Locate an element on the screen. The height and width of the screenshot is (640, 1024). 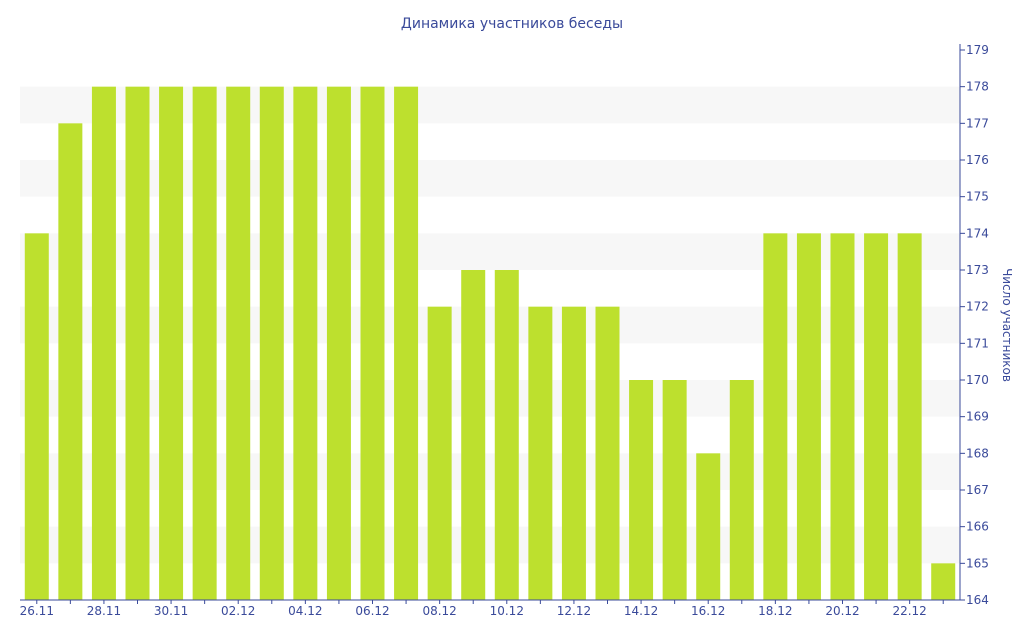
bar-21.12 is located at coordinates (876, 417).